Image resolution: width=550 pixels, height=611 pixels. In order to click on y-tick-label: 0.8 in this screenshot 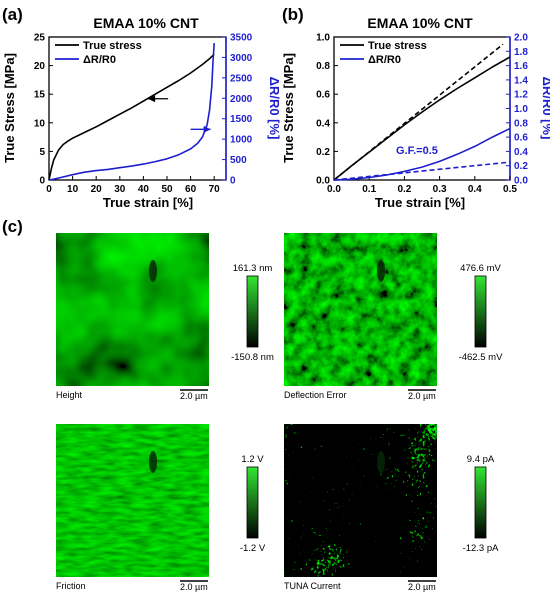, I will do `click(323, 66)`.